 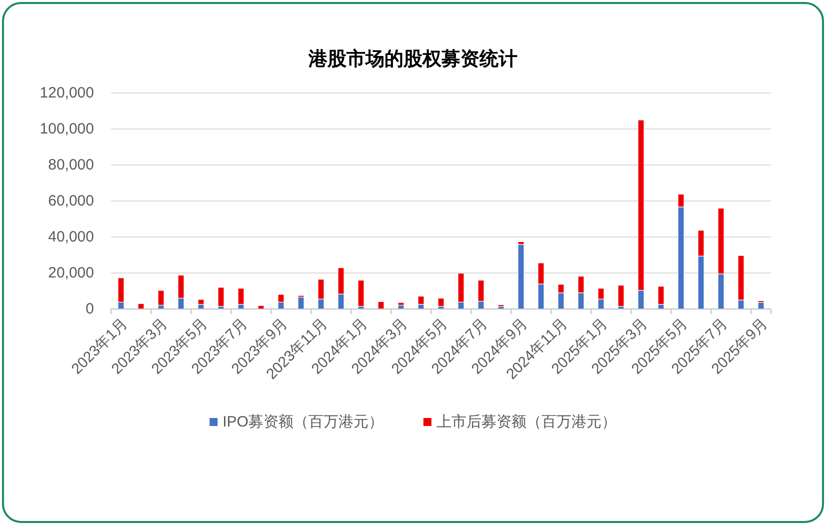 What do you see at coordinates (71, 273) in the screenshot?
I see `y-tick-label: 20,000` at bounding box center [71, 273].